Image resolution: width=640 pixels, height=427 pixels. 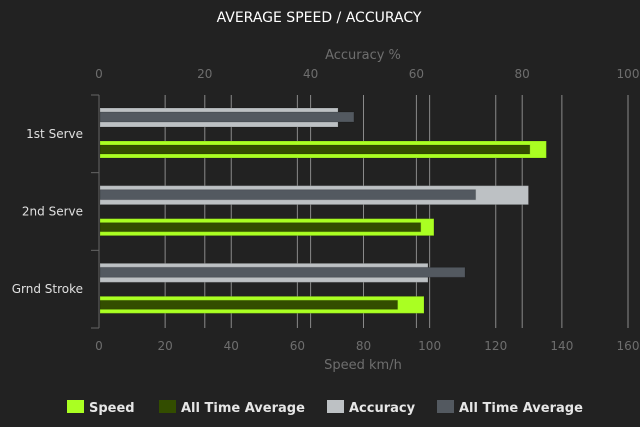 I want to click on chart-title: AVERAGE SPEED / ACCURACY, so click(x=319, y=18).